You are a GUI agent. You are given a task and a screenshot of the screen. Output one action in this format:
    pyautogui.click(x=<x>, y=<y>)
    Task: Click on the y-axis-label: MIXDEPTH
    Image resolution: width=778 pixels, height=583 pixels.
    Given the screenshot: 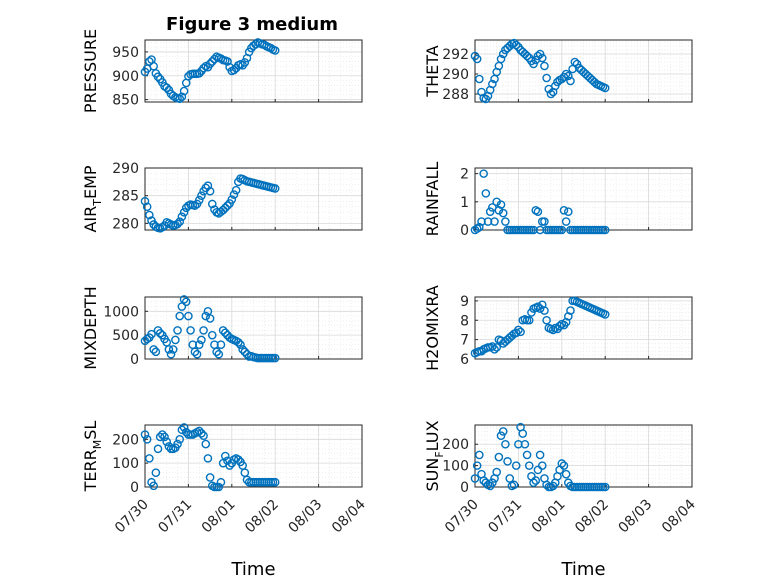 What is the action you would take?
    pyautogui.click(x=90, y=327)
    